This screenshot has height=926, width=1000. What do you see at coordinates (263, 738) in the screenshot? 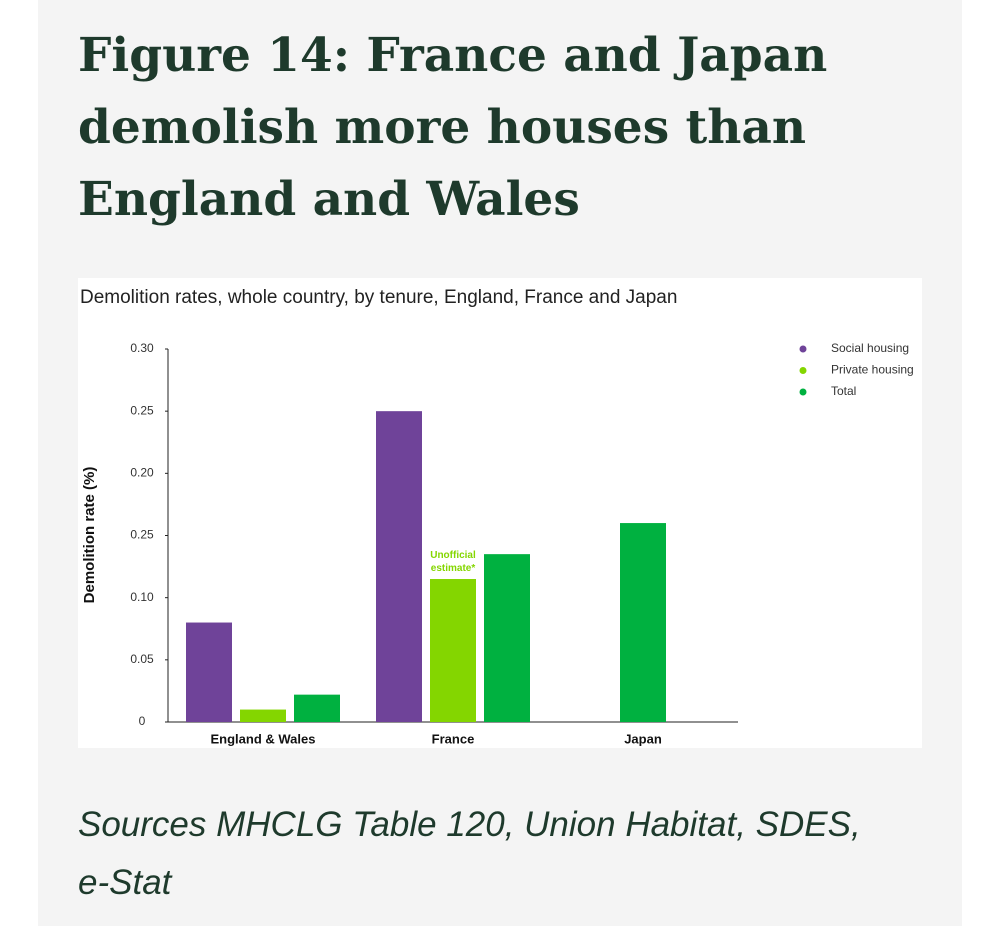
I see `x-tick-label: England & Wales` at bounding box center [263, 738].